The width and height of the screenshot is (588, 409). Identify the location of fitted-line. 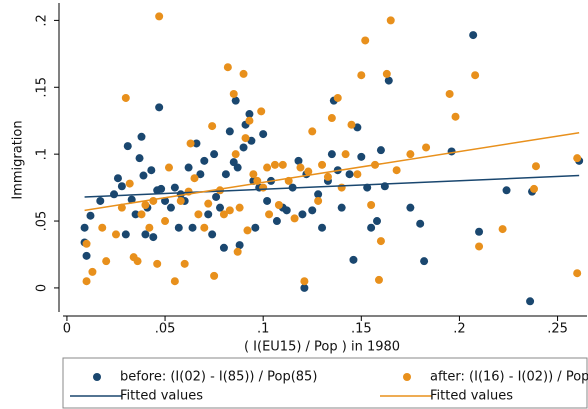
(332, 186).